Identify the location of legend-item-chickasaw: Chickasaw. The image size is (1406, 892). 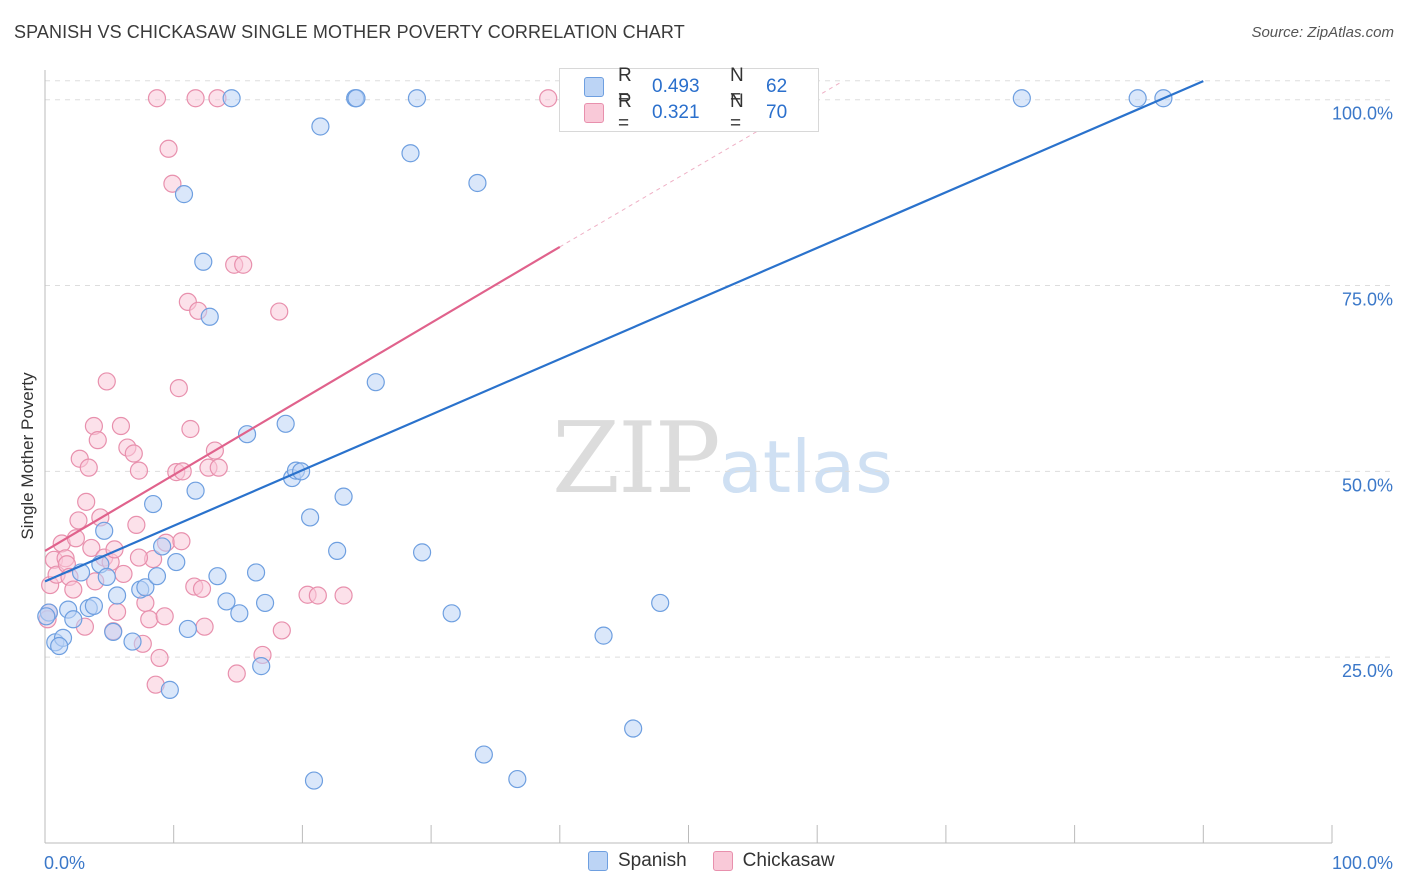
(773, 861).